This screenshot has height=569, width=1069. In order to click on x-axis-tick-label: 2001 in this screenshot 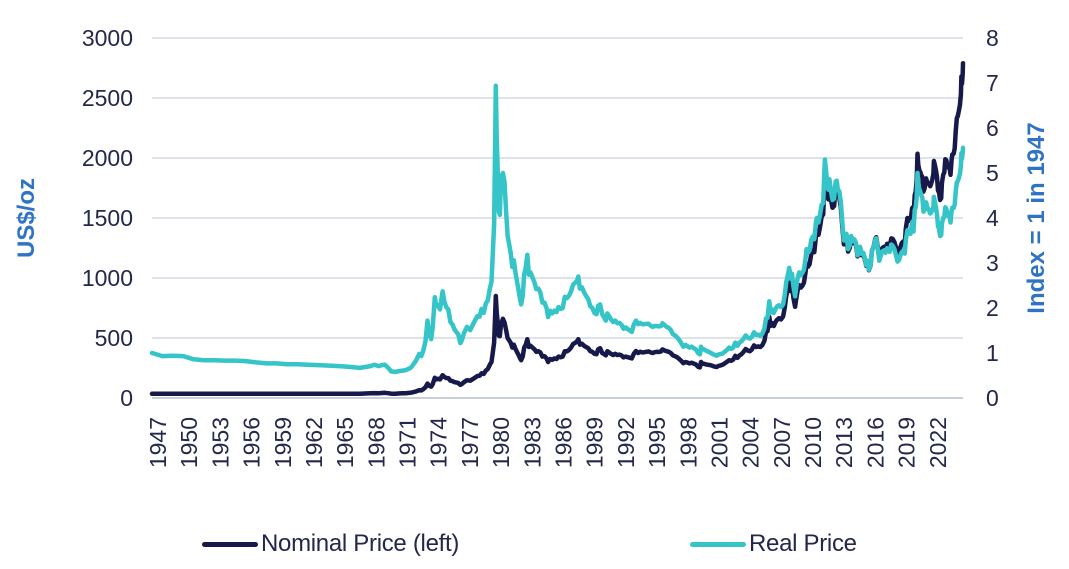, I will do `click(720, 442)`.